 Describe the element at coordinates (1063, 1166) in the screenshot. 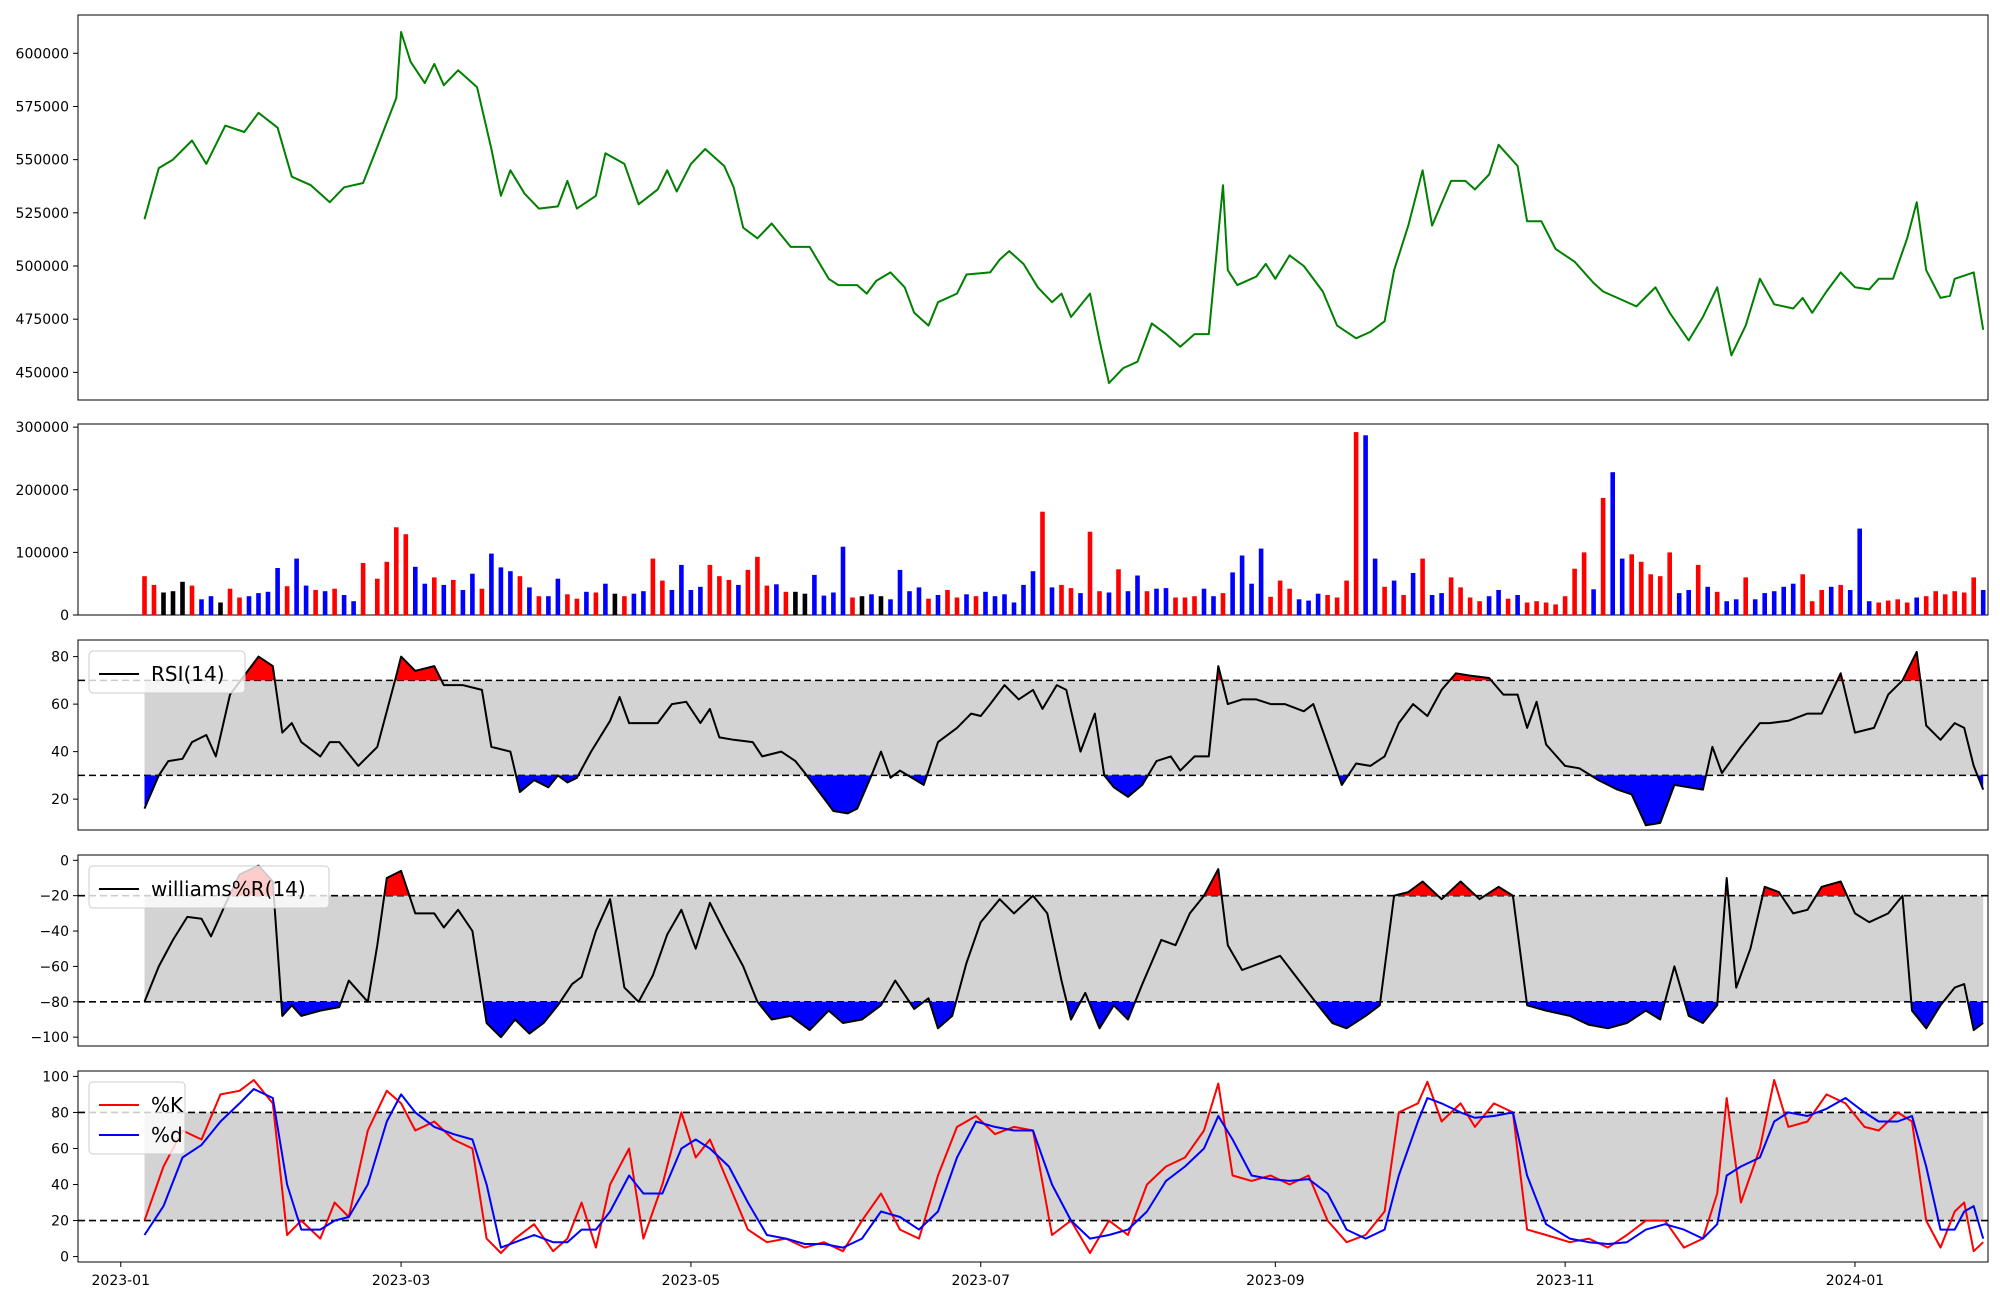

I see `stoch-k-line` at that location.